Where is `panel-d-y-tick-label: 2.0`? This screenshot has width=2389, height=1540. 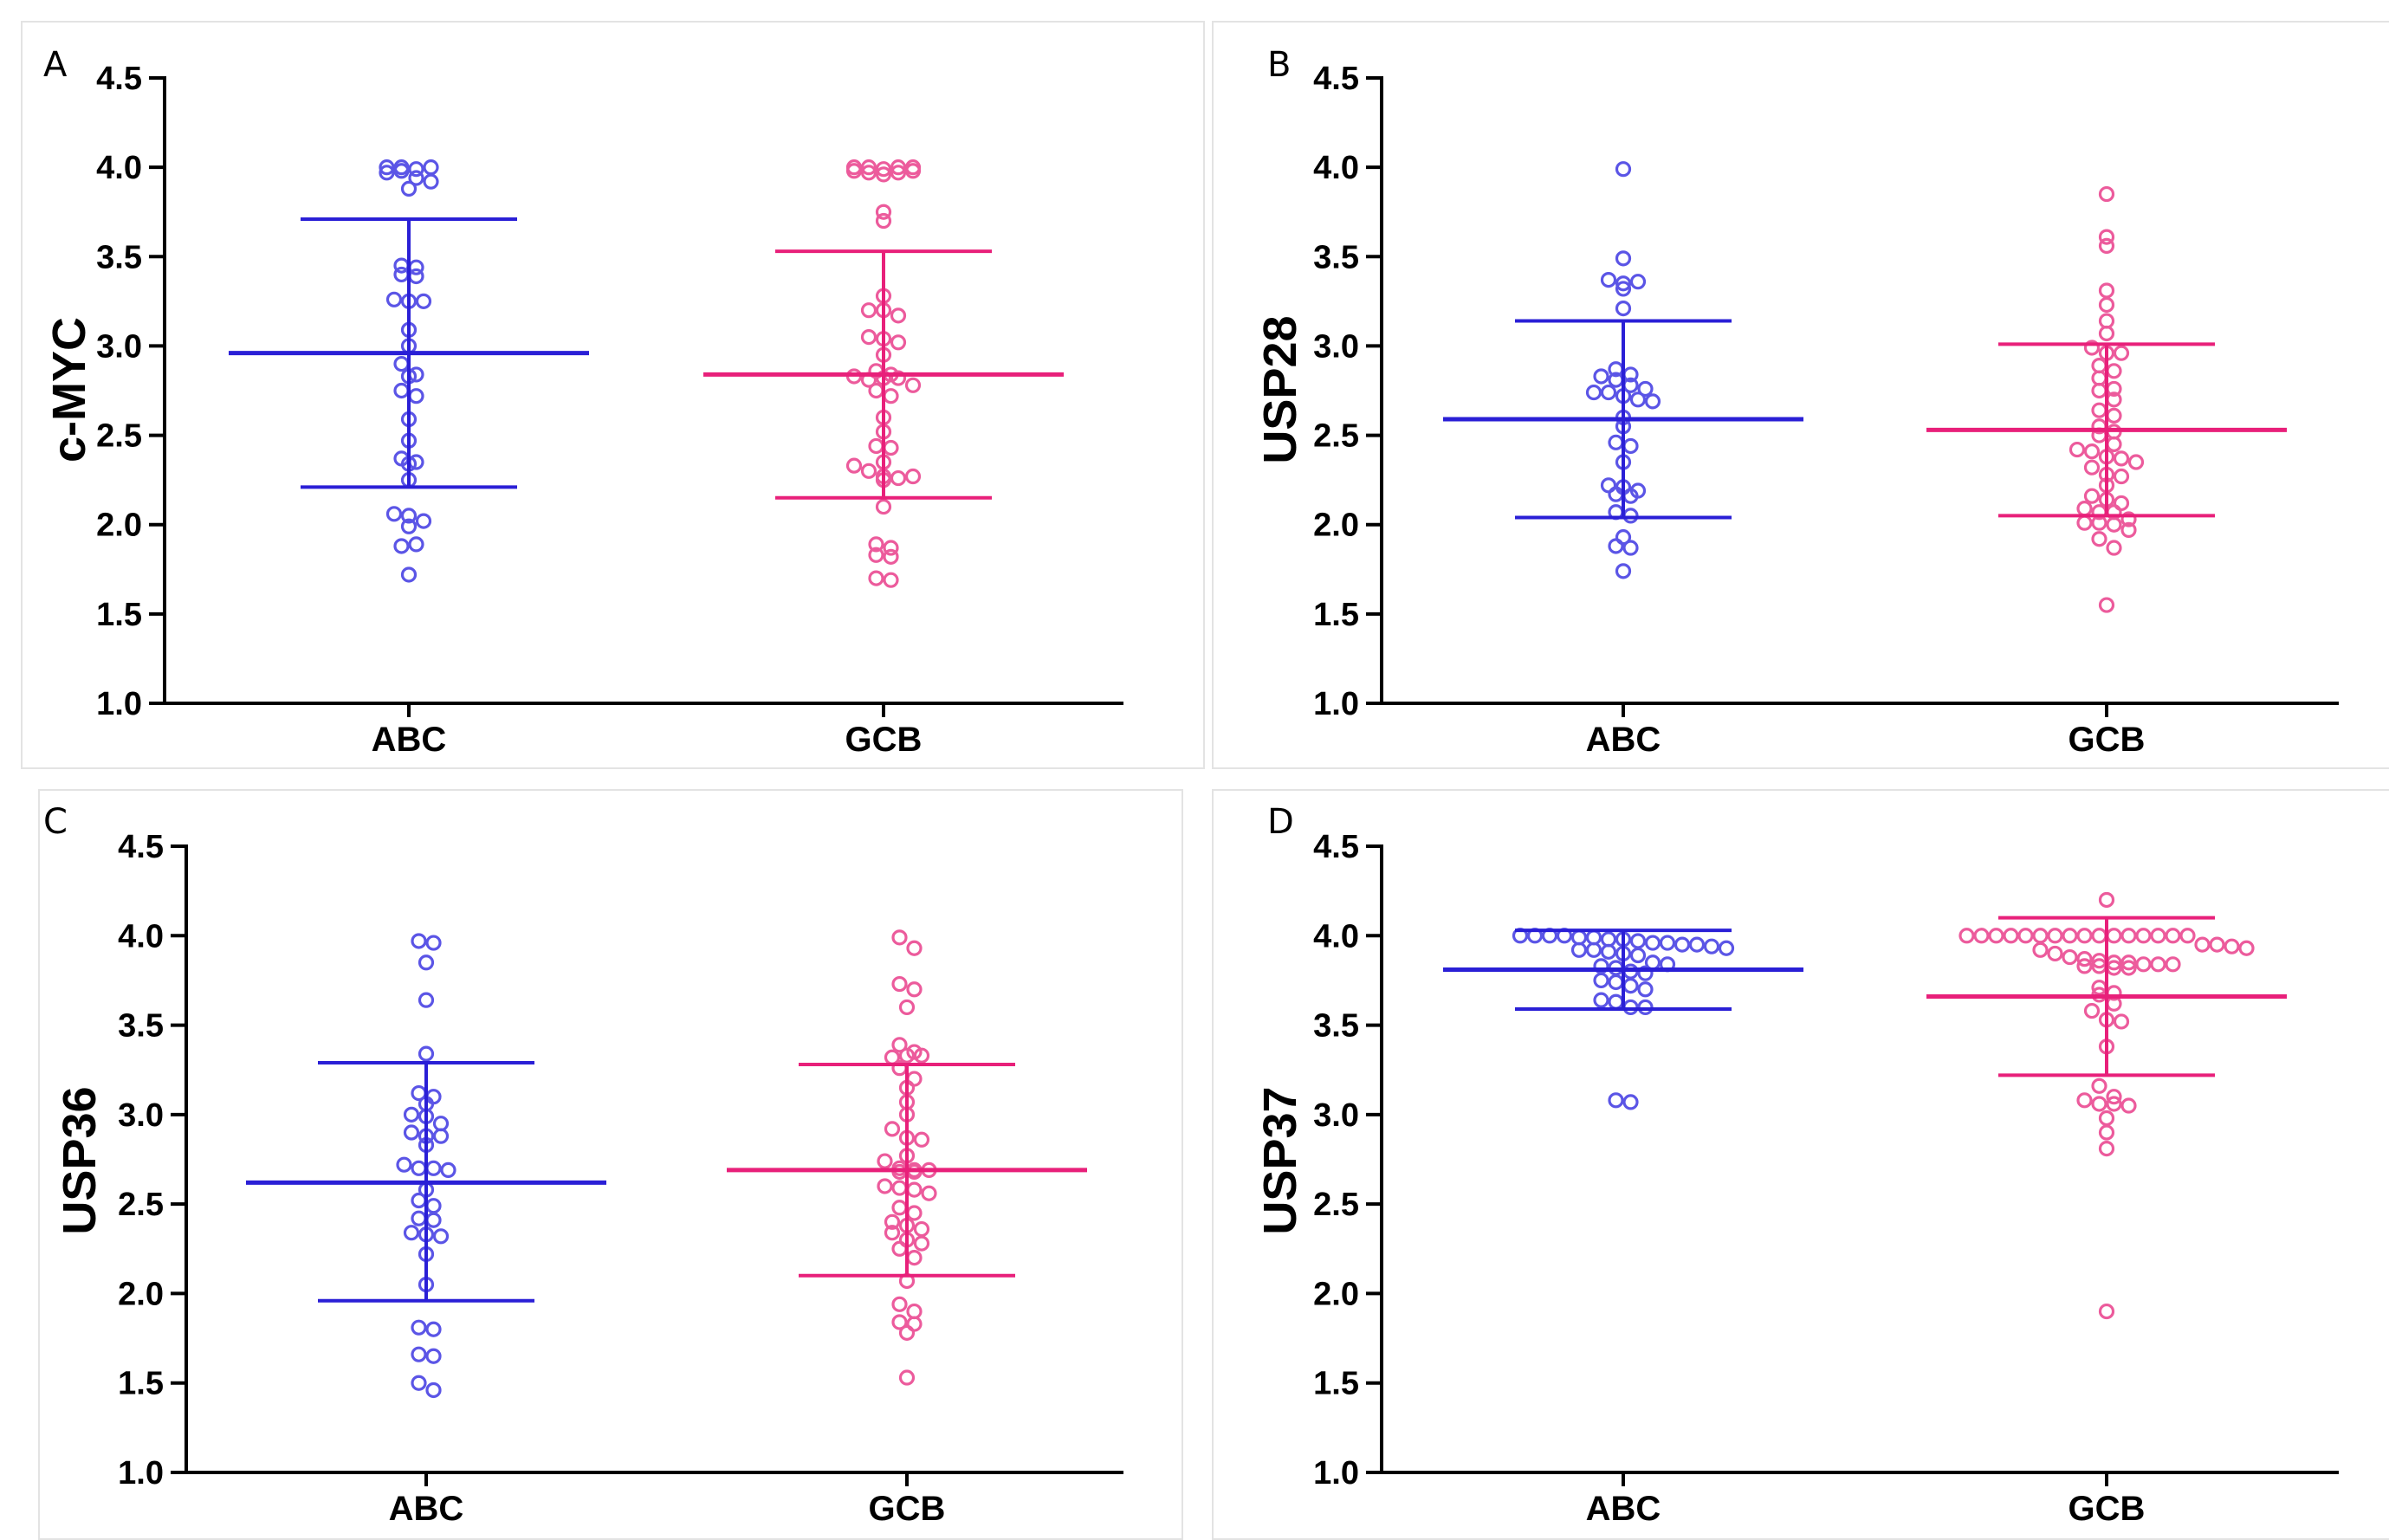
panel-d-y-tick-label: 2.0 is located at coordinates (1336, 1294).